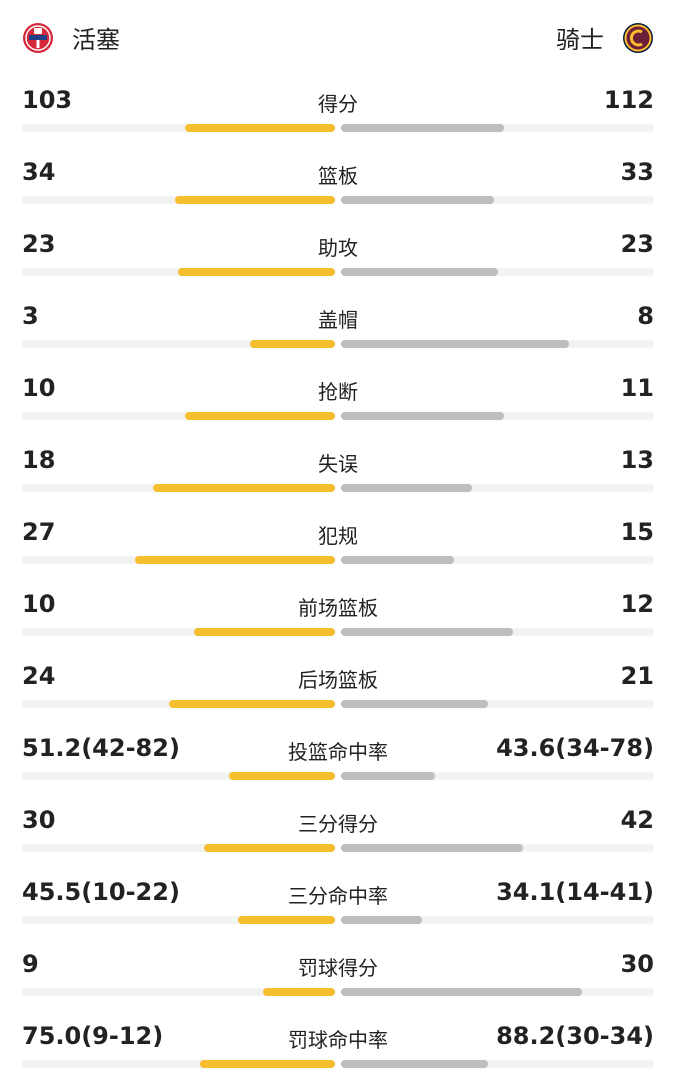  Describe the element at coordinates (338, 248) in the screenshot. I see `stat-label: 助攻` at that location.